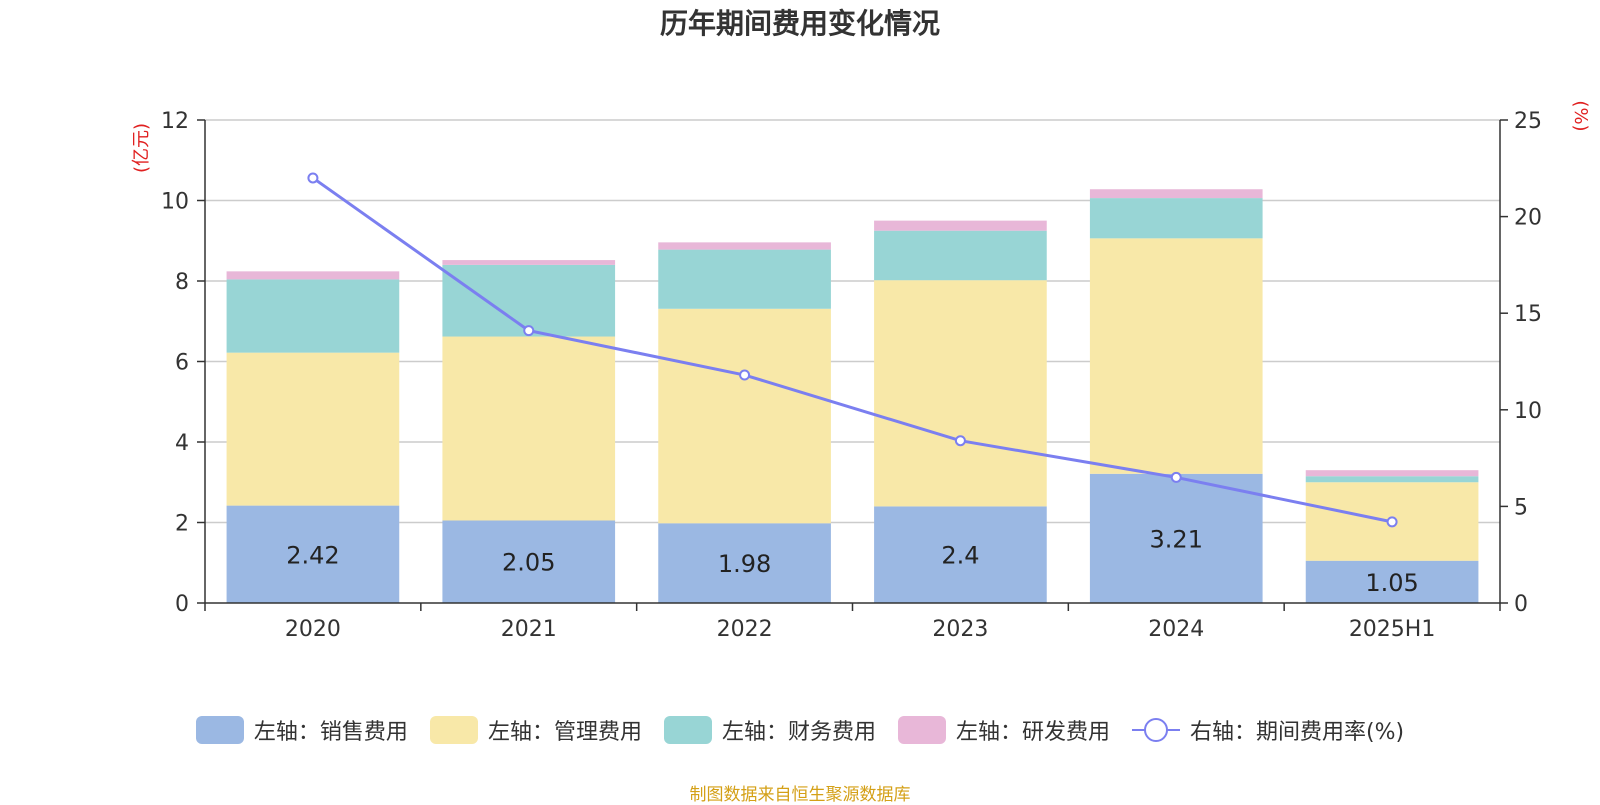 This screenshot has height=805, width=1600. Describe the element at coordinates (1392, 629) in the screenshot. I see `x-tick-label: 2025H1` at that location.